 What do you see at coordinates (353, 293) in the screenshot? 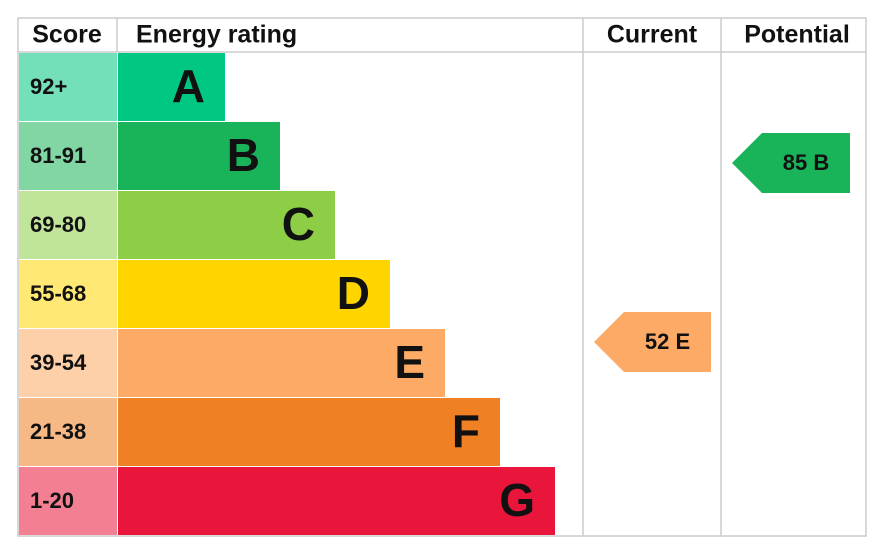
I see `rating-letter: D` at bounding box center [353, 293].